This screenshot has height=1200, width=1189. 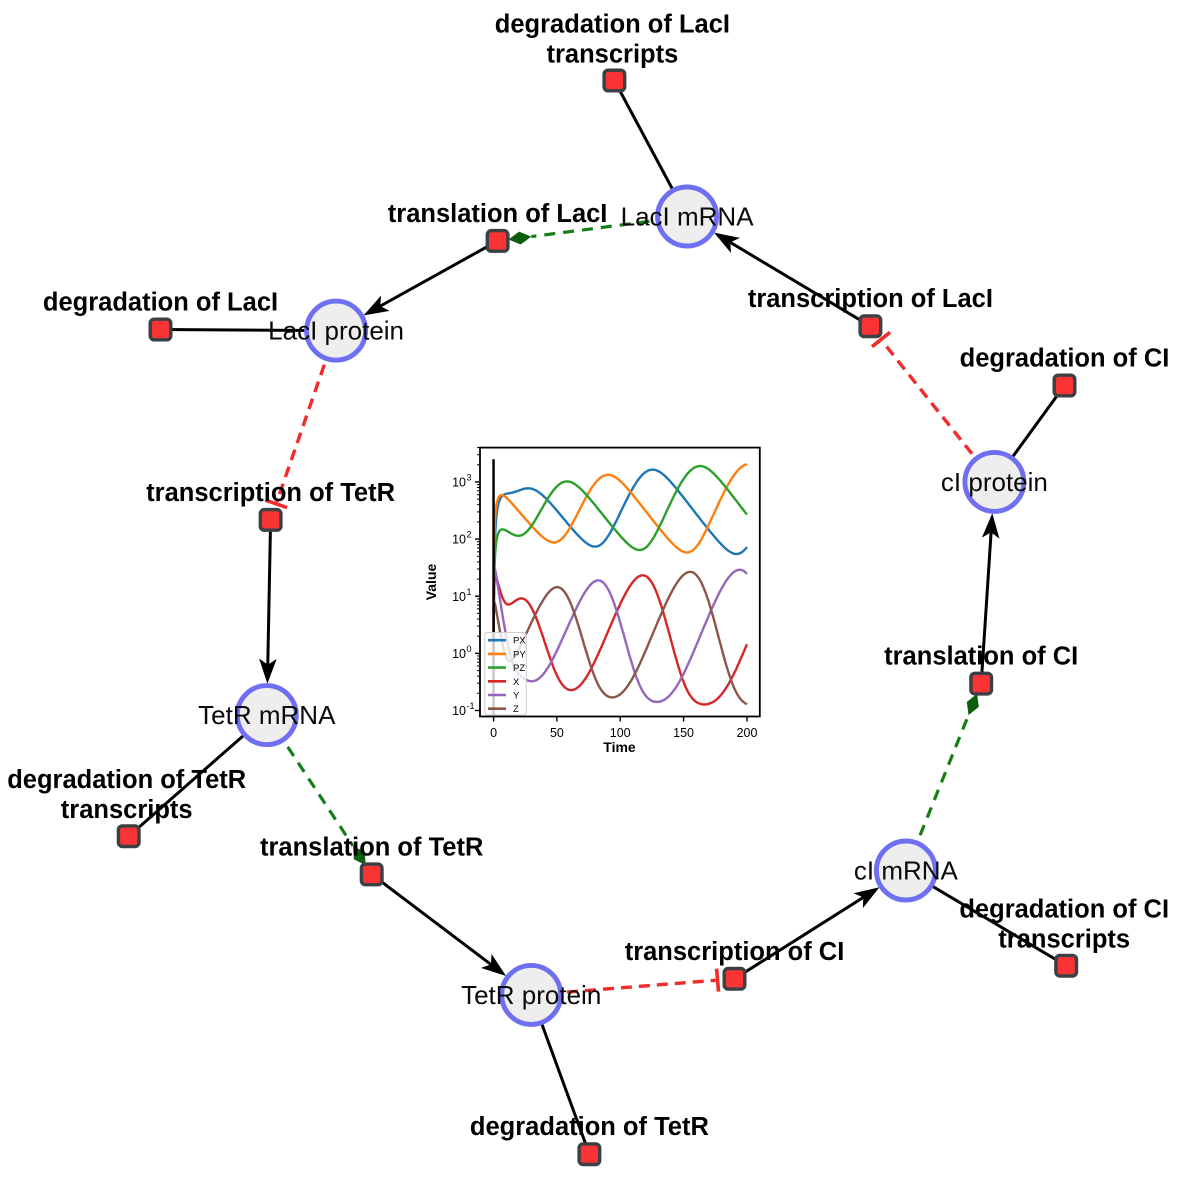 I want to click on svg-text: Z, so click(x=516, y=709).